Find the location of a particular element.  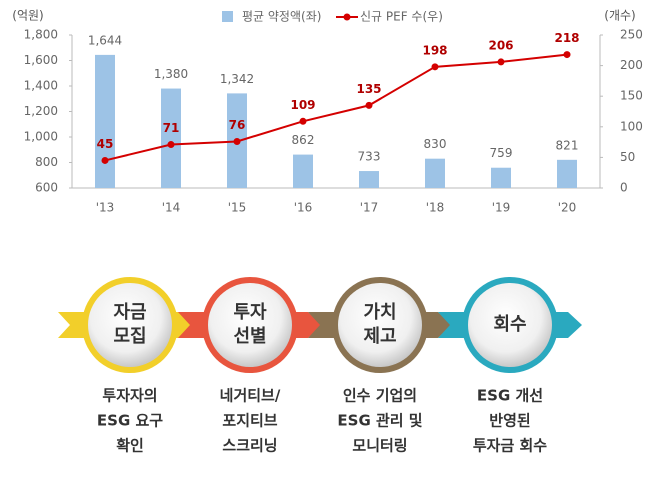

step-label: 회수 is located at coordinates (509, 324).